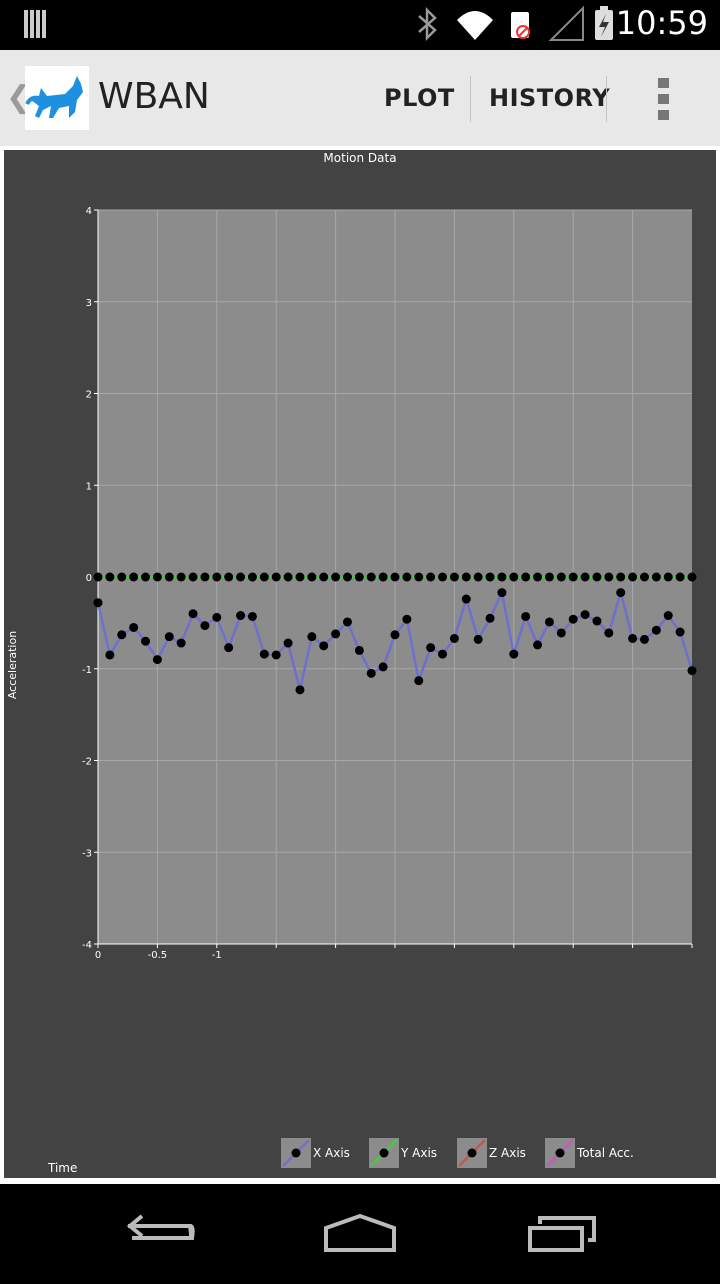 The height and width of the screenshot is (1284, 720). I want to click on action-divider, so click(470, 99).